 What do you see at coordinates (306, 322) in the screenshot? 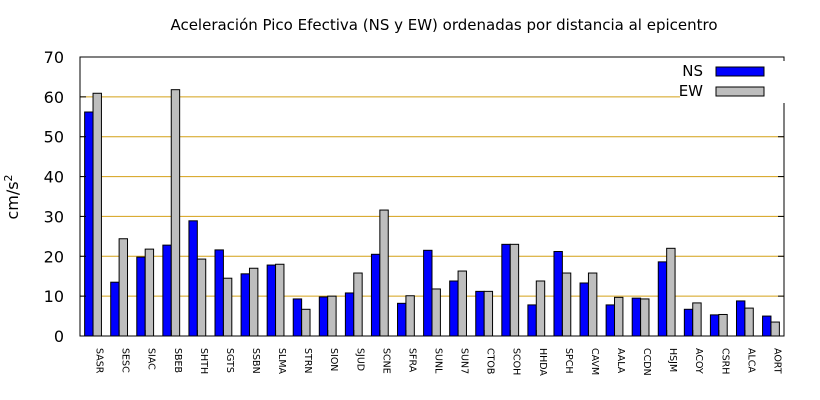
I see `bar-ew-strn` at bounding box center [306, 322].